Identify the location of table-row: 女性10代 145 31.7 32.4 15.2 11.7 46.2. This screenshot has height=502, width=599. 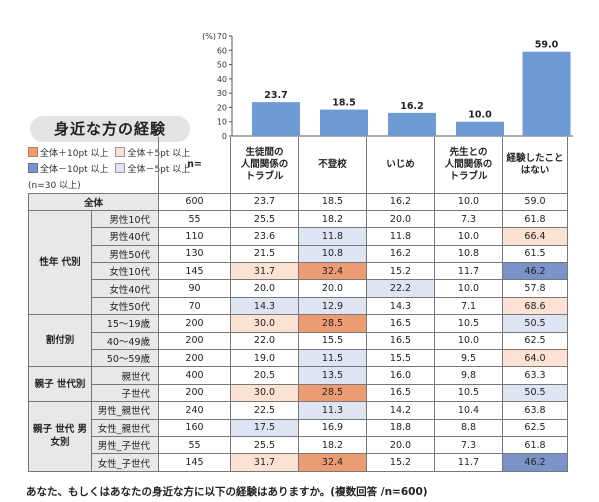
(298, 271).